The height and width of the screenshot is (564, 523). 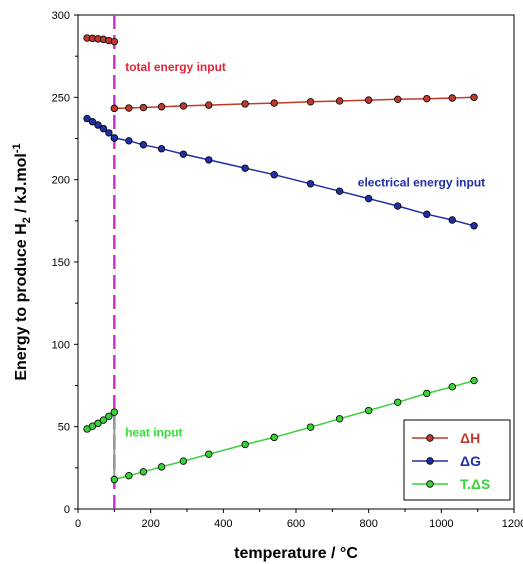 I want to click on x-axis-title: temperature / °C, so click(x=296, y=553).